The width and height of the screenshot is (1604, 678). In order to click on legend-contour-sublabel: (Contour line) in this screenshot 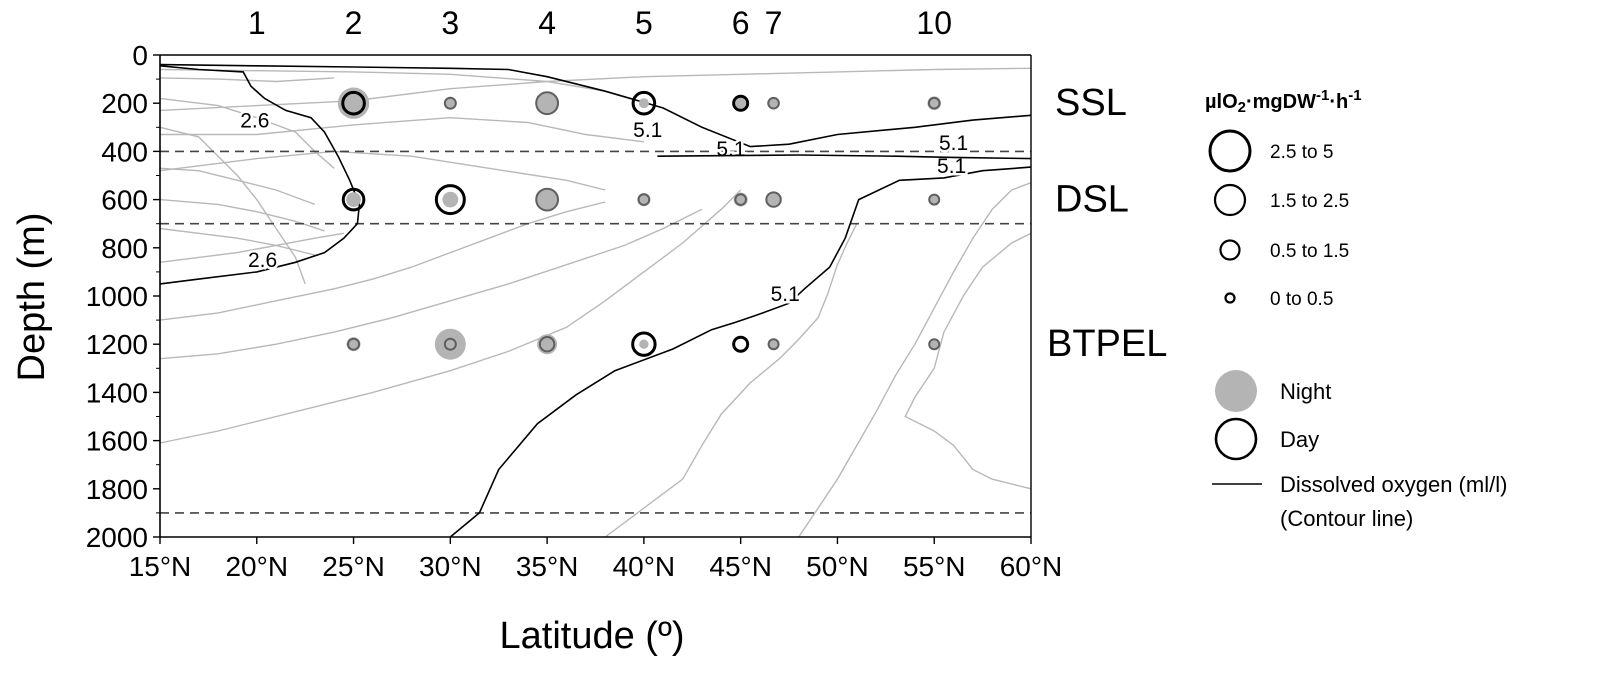, I will do `click(1346, 518)`.